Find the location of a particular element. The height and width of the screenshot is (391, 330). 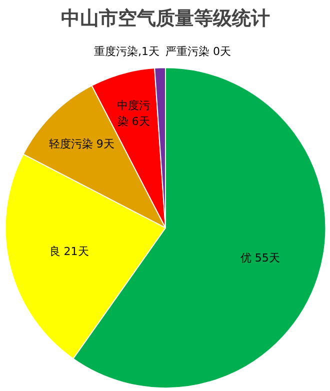

slice-label: 优 55天 is located at coordinates (260, 257).